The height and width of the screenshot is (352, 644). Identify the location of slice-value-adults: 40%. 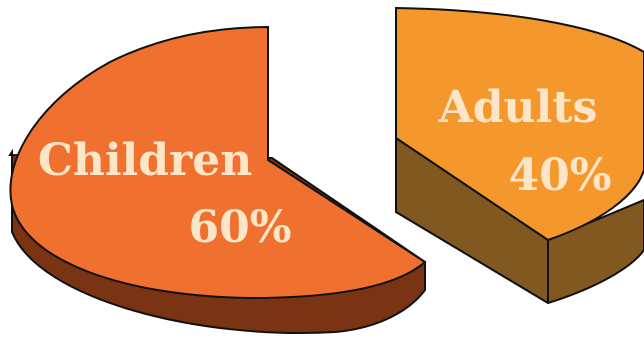
(559, 175).